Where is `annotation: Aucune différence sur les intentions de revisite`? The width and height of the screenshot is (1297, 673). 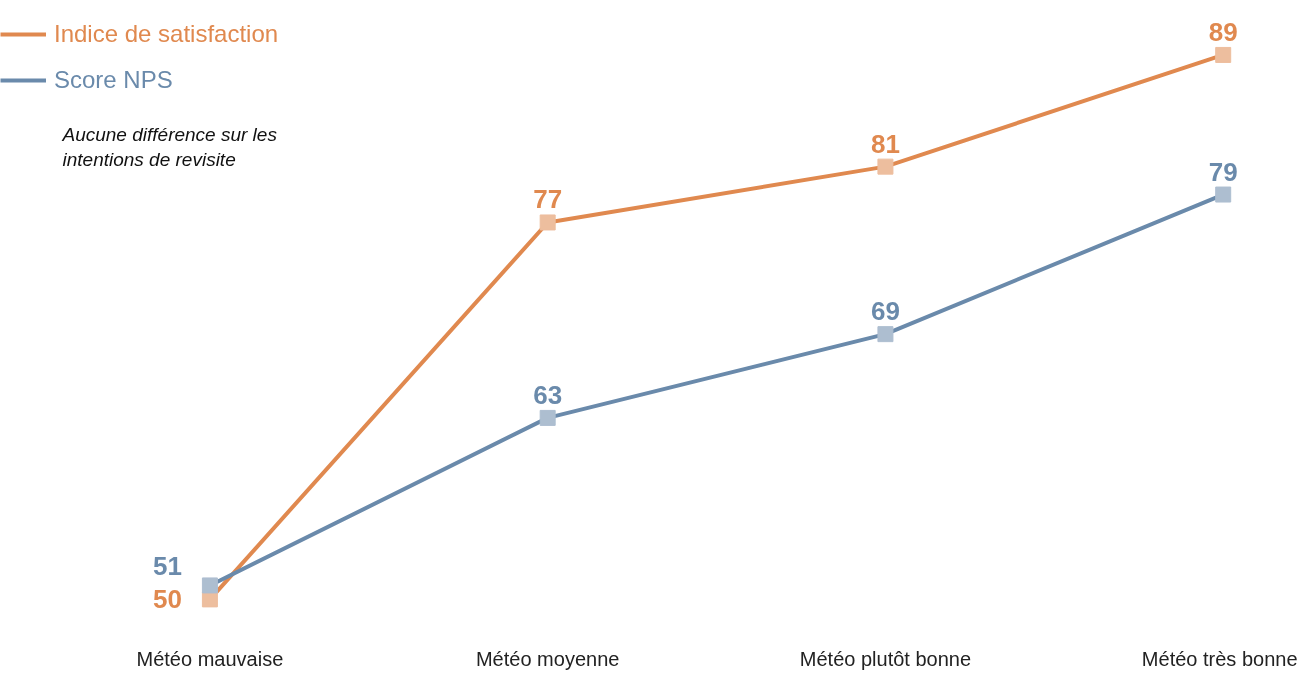
annotation: Aucune différence sur les intentions de revisite is located at coordinates (169, 147).